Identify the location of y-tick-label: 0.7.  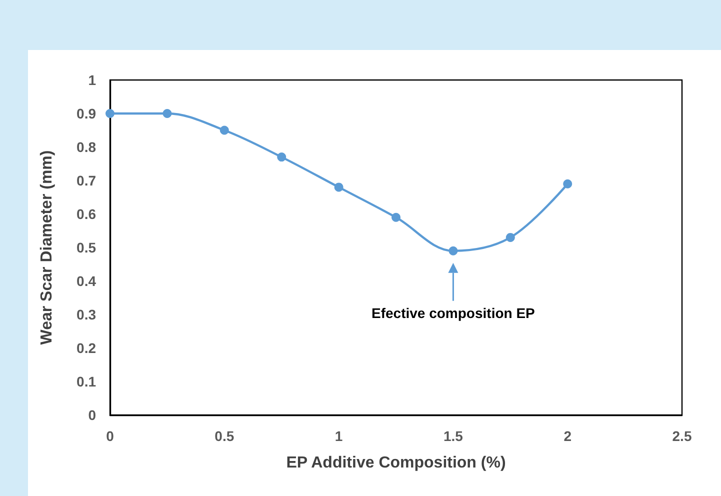
(86, 180).